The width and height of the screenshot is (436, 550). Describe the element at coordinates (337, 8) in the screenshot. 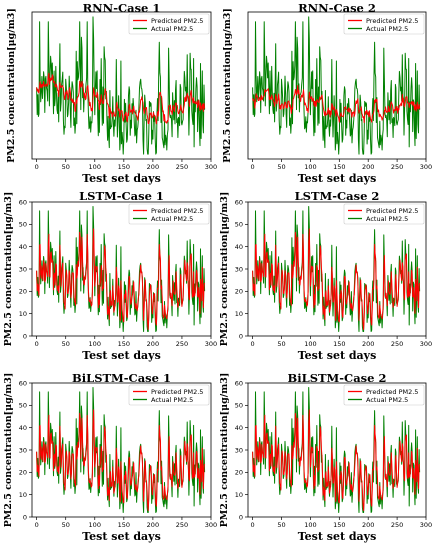

I see `chart-title: RNN-Case 2` at that location.